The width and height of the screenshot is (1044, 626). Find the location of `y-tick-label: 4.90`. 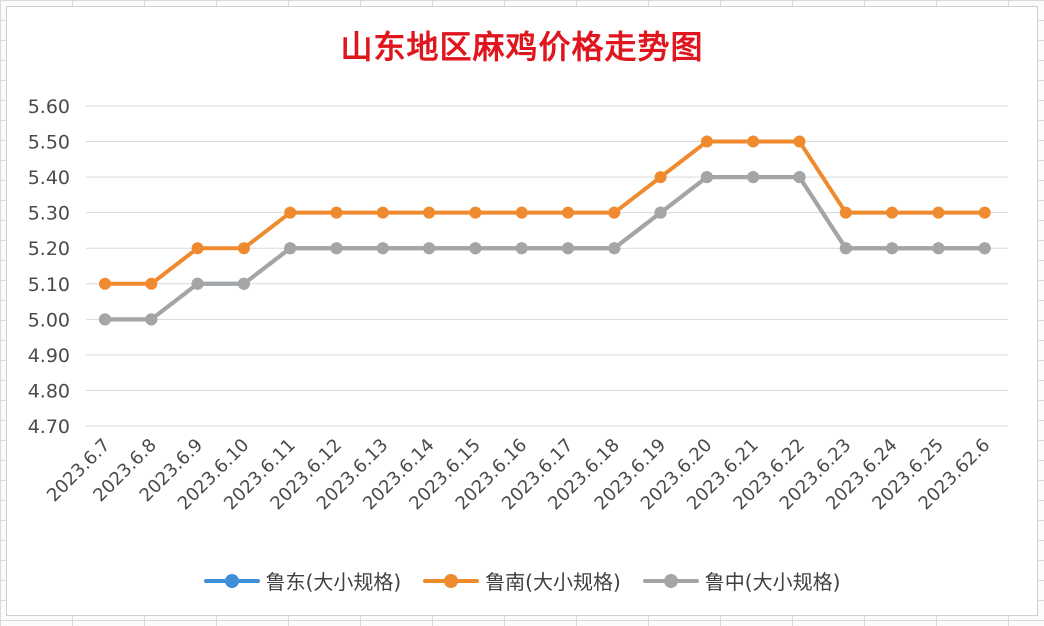

y-tick-label: 4.90 is located at coordinates (49, 356).